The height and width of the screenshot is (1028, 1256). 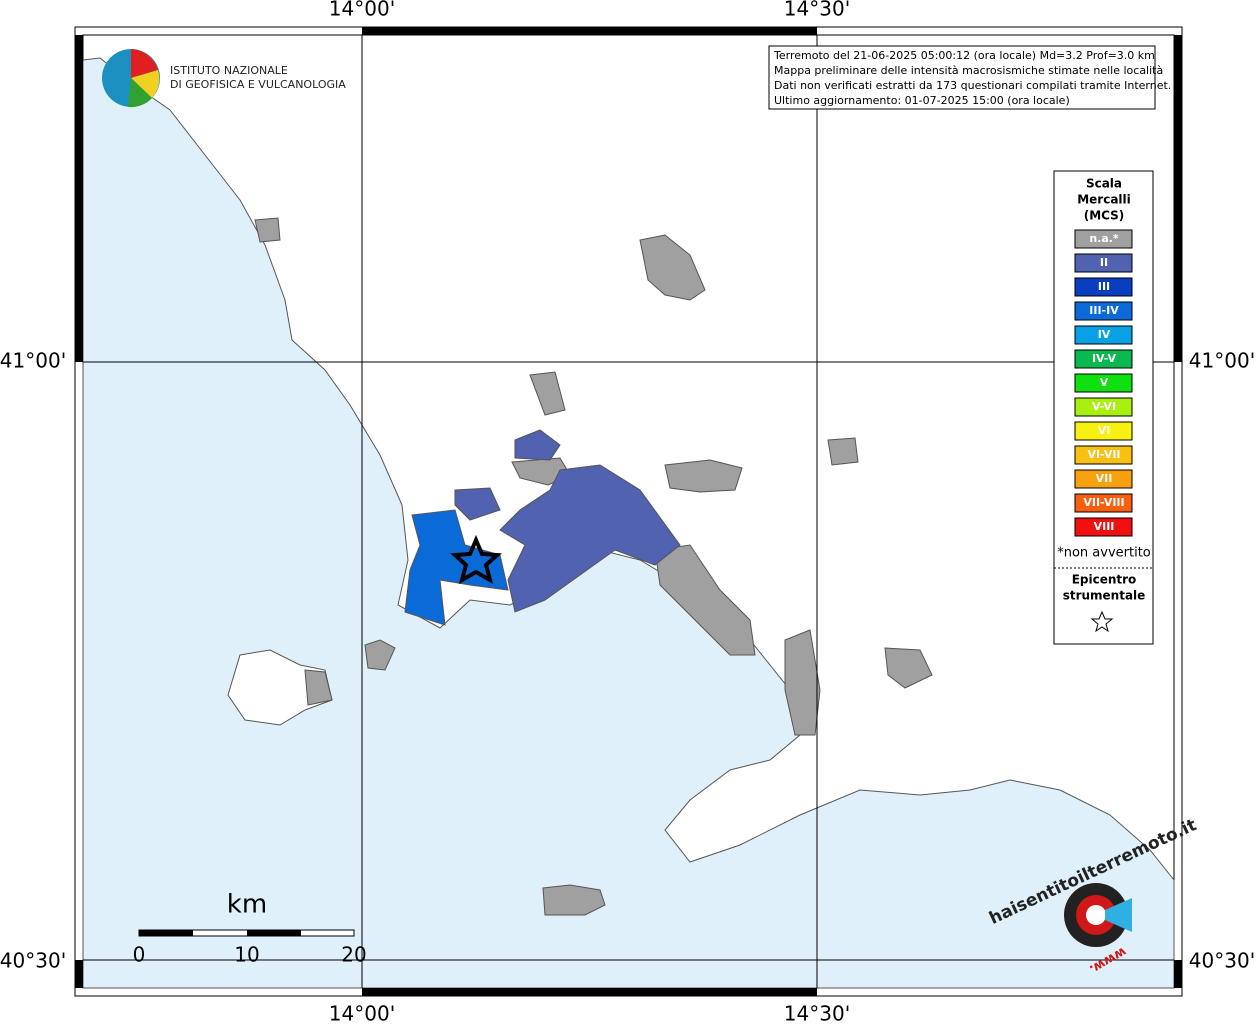 What do you see at coordinates (1104, 184) in the screenshot?
I see `legend-title: Scala` at bounding box center [1104, 184].